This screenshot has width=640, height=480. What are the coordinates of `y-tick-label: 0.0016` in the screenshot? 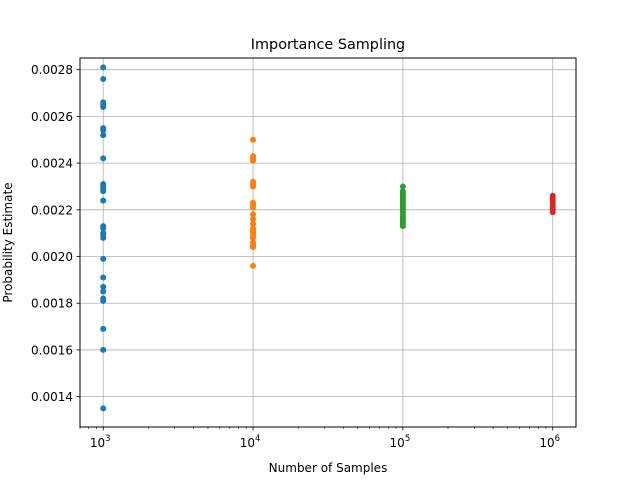 It's located at (52, 350).